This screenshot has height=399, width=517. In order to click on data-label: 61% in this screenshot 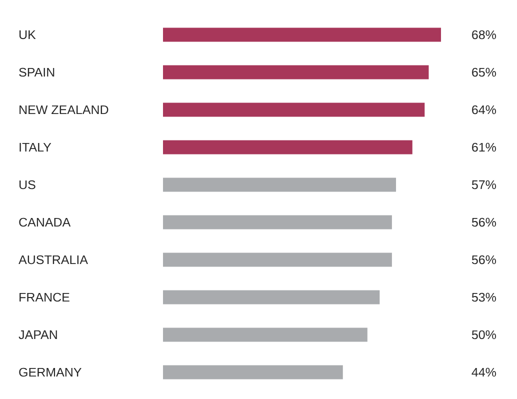, I will do `click(484, 147)`.